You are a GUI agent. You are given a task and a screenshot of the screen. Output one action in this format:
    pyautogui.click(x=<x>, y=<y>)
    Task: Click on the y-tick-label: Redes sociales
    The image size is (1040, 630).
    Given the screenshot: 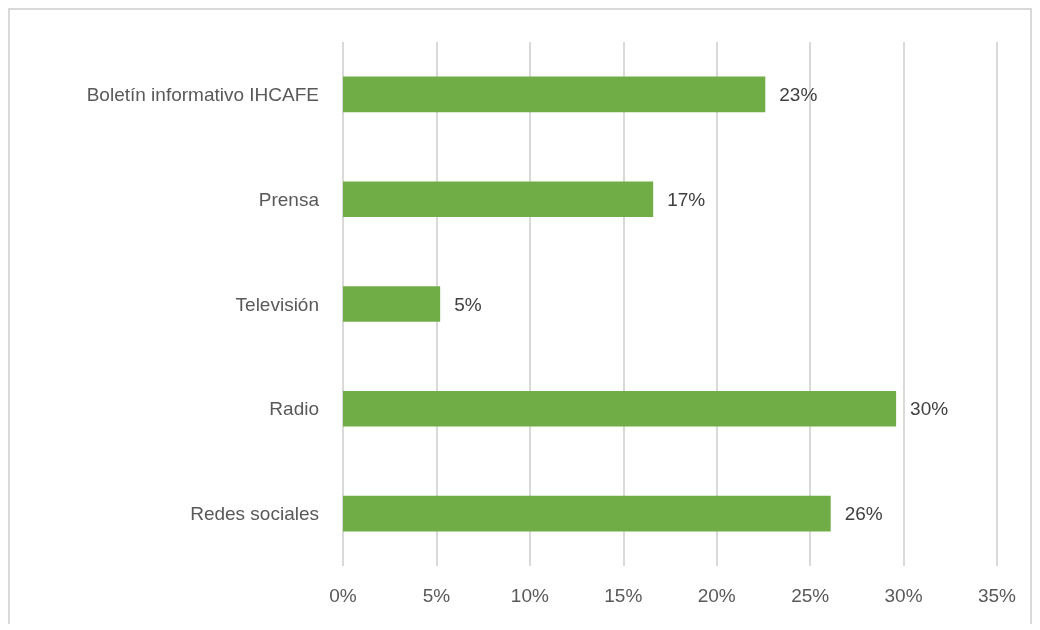 What is the action you would take?
    pyautogui.click(x=254, y=514)
    